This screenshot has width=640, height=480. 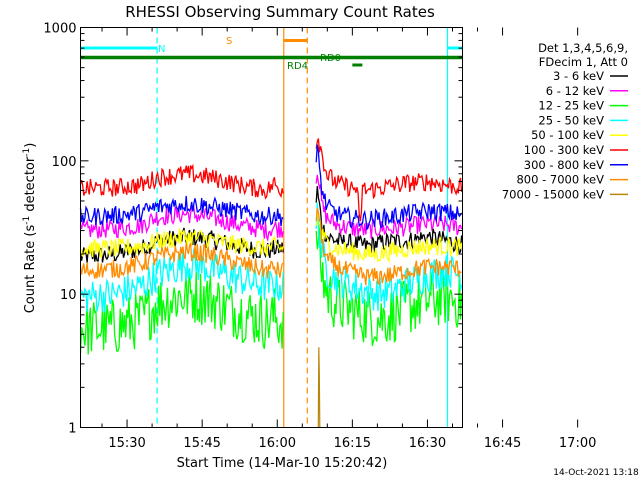 I want to click on flag-RD4-label: RD4, so click(x=297, y=66).